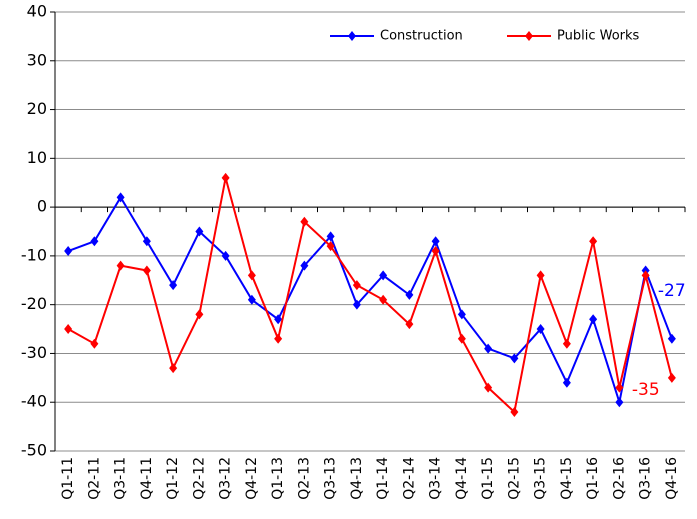 Image resolution: width=697 pixels, height=519 pixels. I want to click on y-tick-label: 30, so click(37, 59).